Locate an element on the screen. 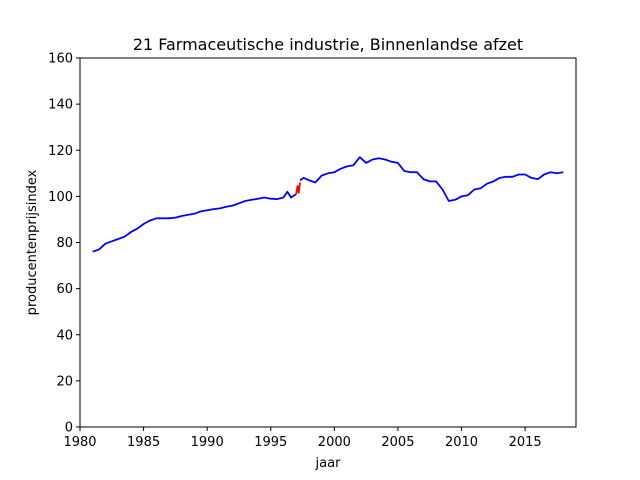 The width and height of the screenshot is (640, 480). y-tick-label: 20 is located at coordinates (64, 381).